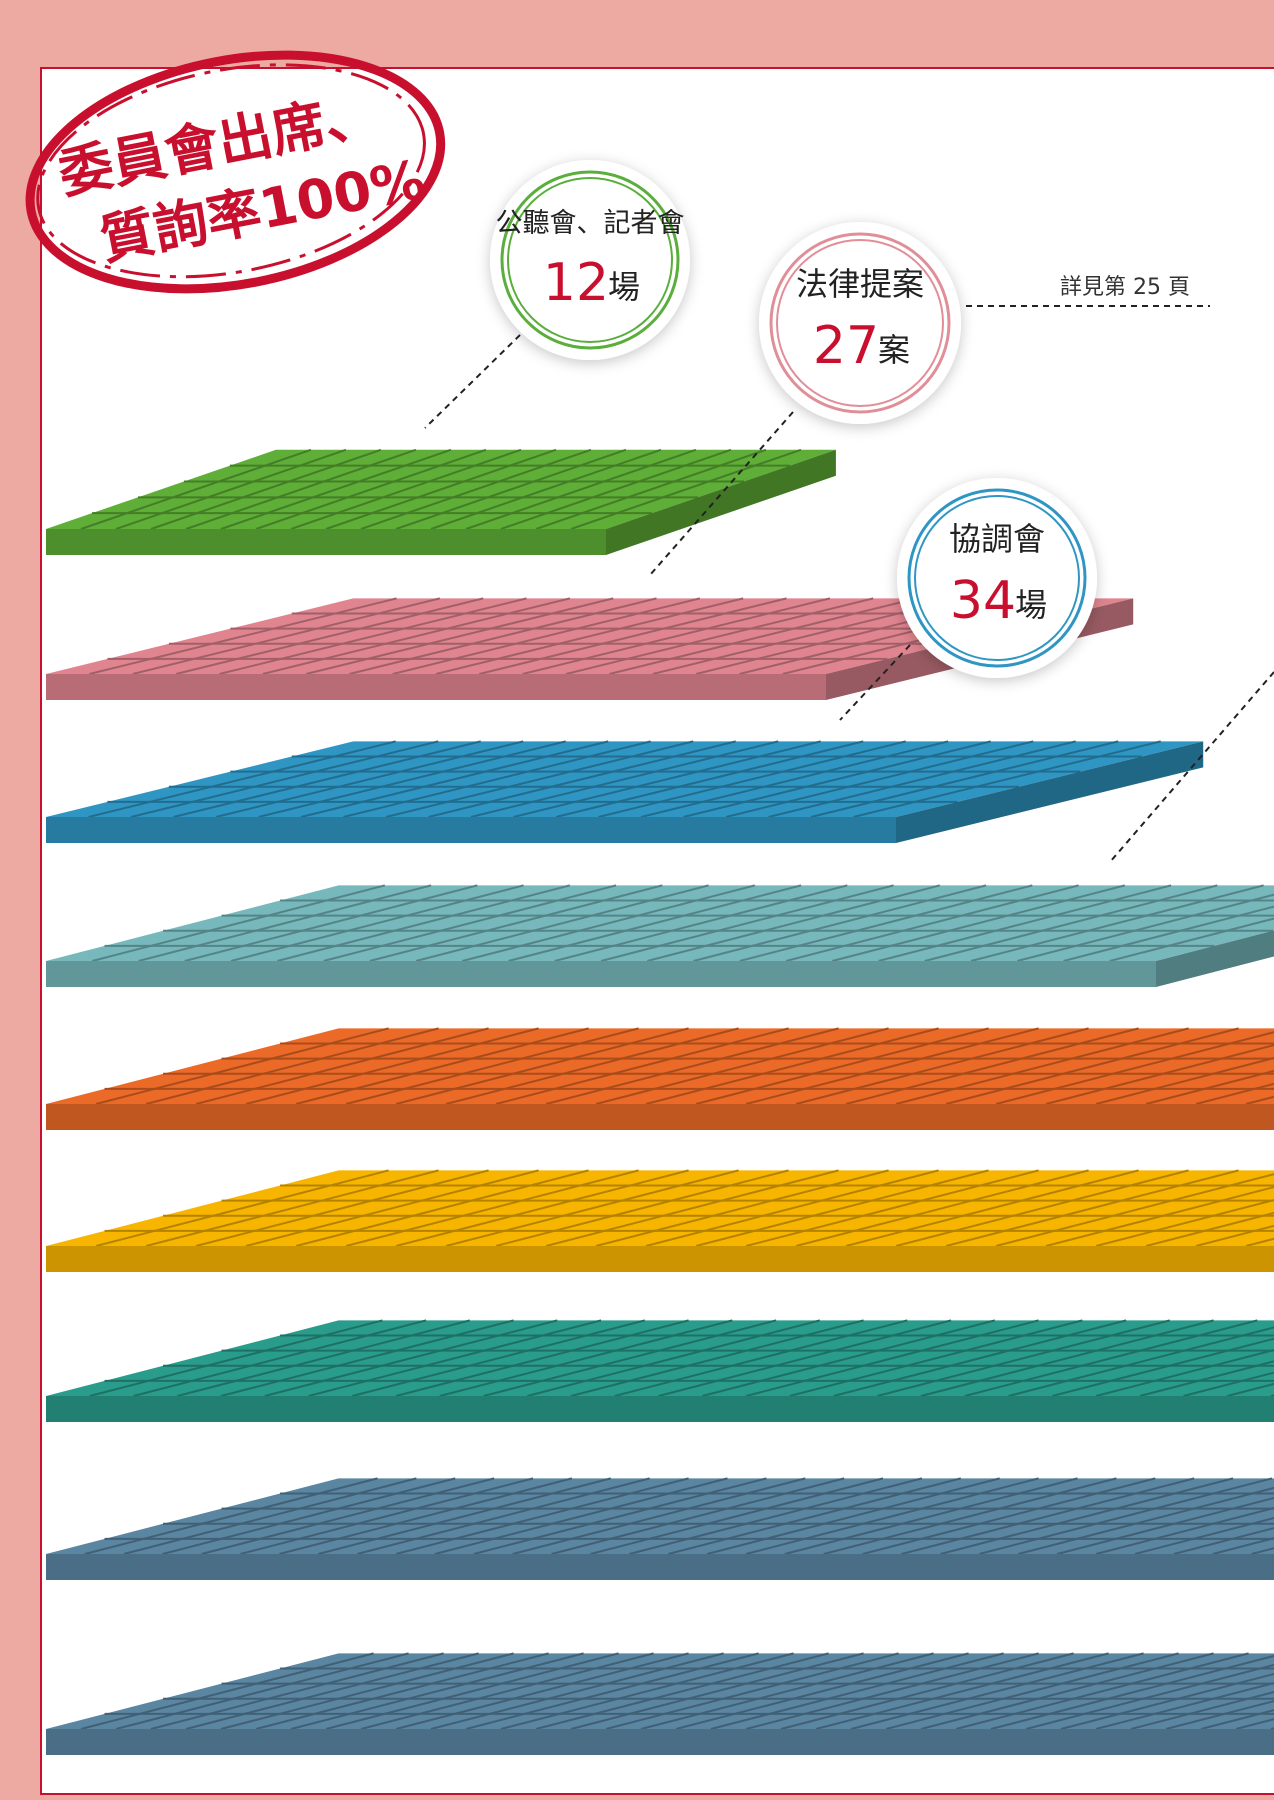 The height and width of the screenshot is (1800, 1274). What do you see at coordinates (846, 346) in the screenshot?
I see `badge-value: 27` at bounding box center [846, 346].